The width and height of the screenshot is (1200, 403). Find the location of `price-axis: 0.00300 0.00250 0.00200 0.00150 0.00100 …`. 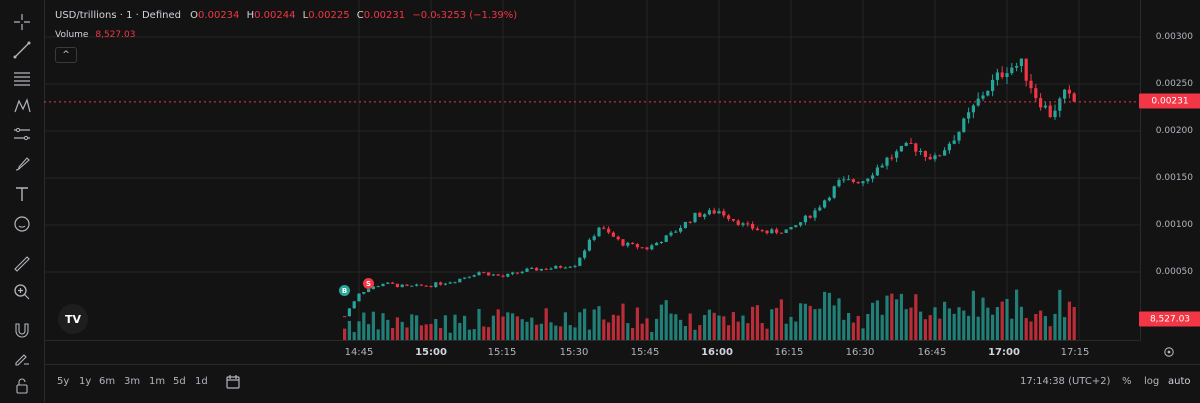

price-axis: 0.00300 0.00250 0.00200 0.00150 0.00100 … is located at coordinates (1169, 170).